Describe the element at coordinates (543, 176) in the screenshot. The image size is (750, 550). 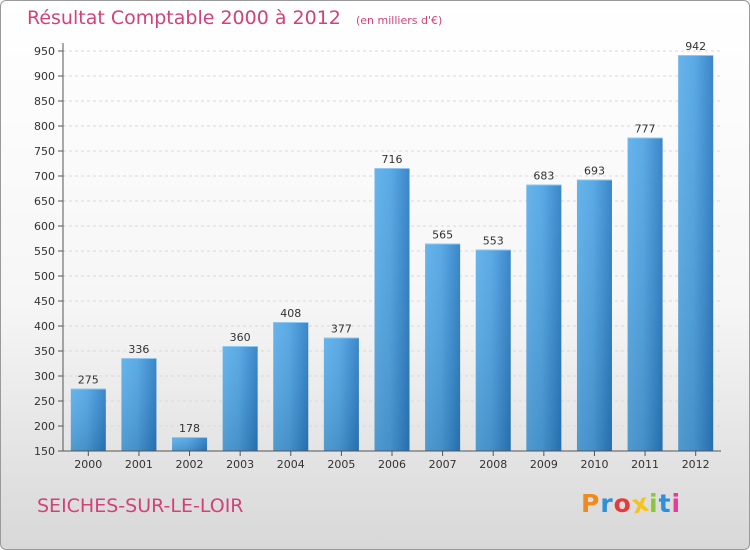
I see `value-label-2009: 683` at that location.